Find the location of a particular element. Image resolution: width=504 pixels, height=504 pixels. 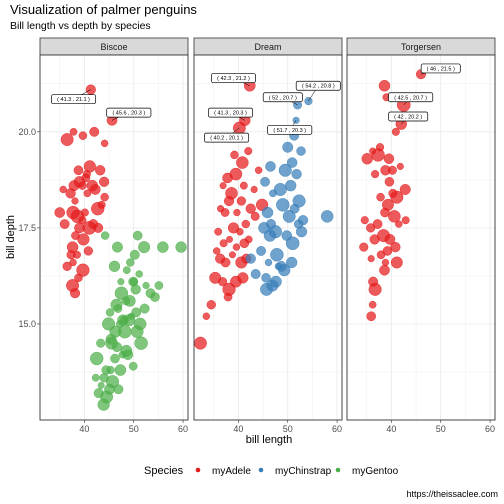

legend-label-gentoo: myGentoo is located at coordinates (375, 471).